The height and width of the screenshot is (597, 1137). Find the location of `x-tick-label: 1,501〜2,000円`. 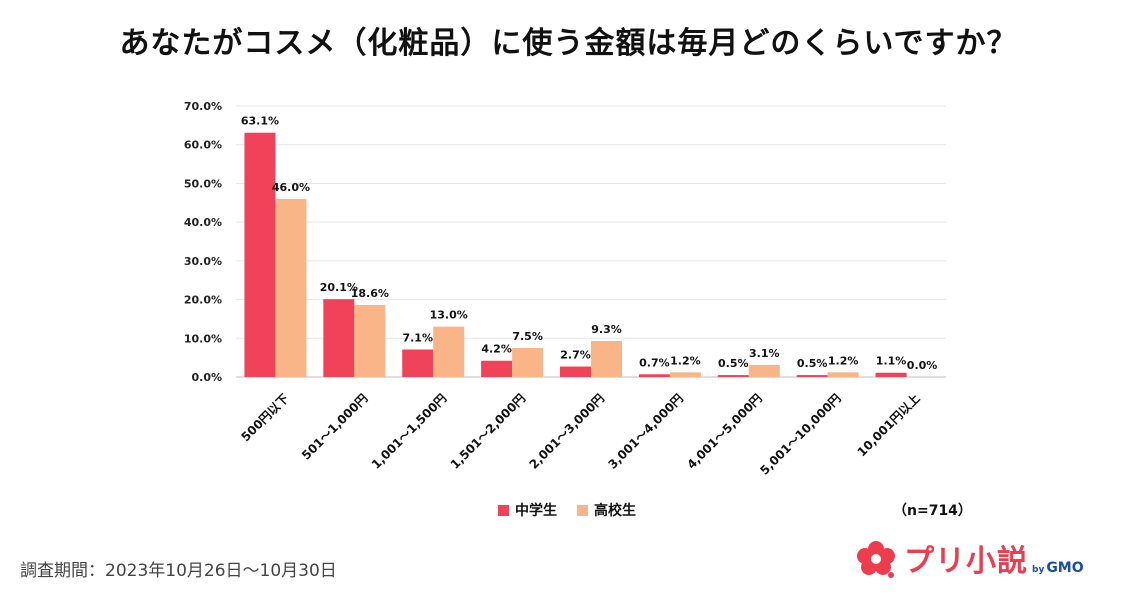

x-tick-label: 1,501〜2,000円 is located at coordinates (488, 431).